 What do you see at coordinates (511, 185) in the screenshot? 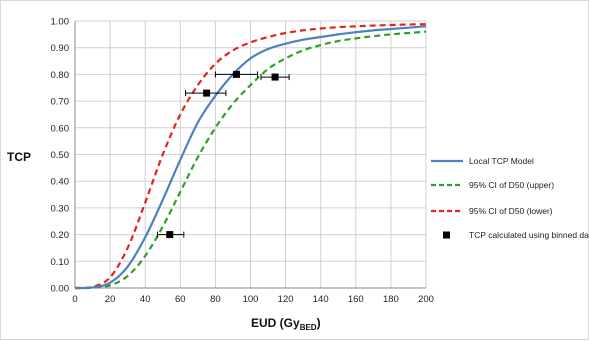
I see `legend-label: 95% CI of D50 (upper)` at bounding box center [511, 185].